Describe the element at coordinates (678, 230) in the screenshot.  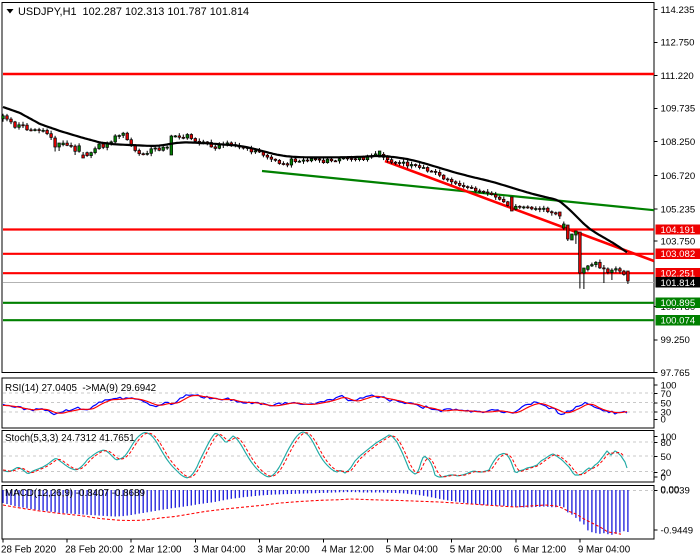
I see `svg-text: 104.191` at that location.